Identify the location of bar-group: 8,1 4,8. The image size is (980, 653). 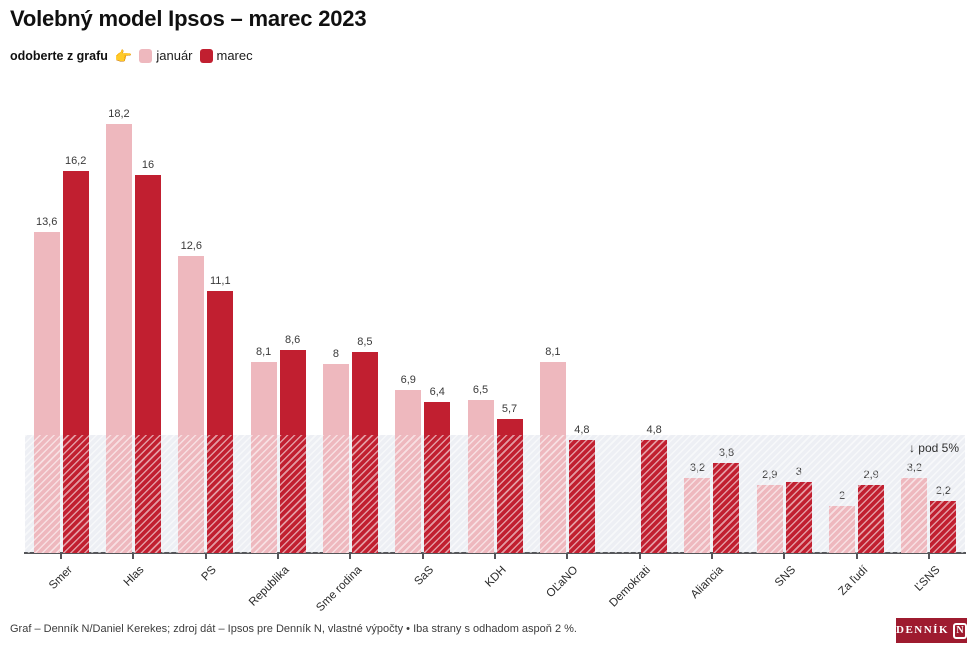
(567, 338).